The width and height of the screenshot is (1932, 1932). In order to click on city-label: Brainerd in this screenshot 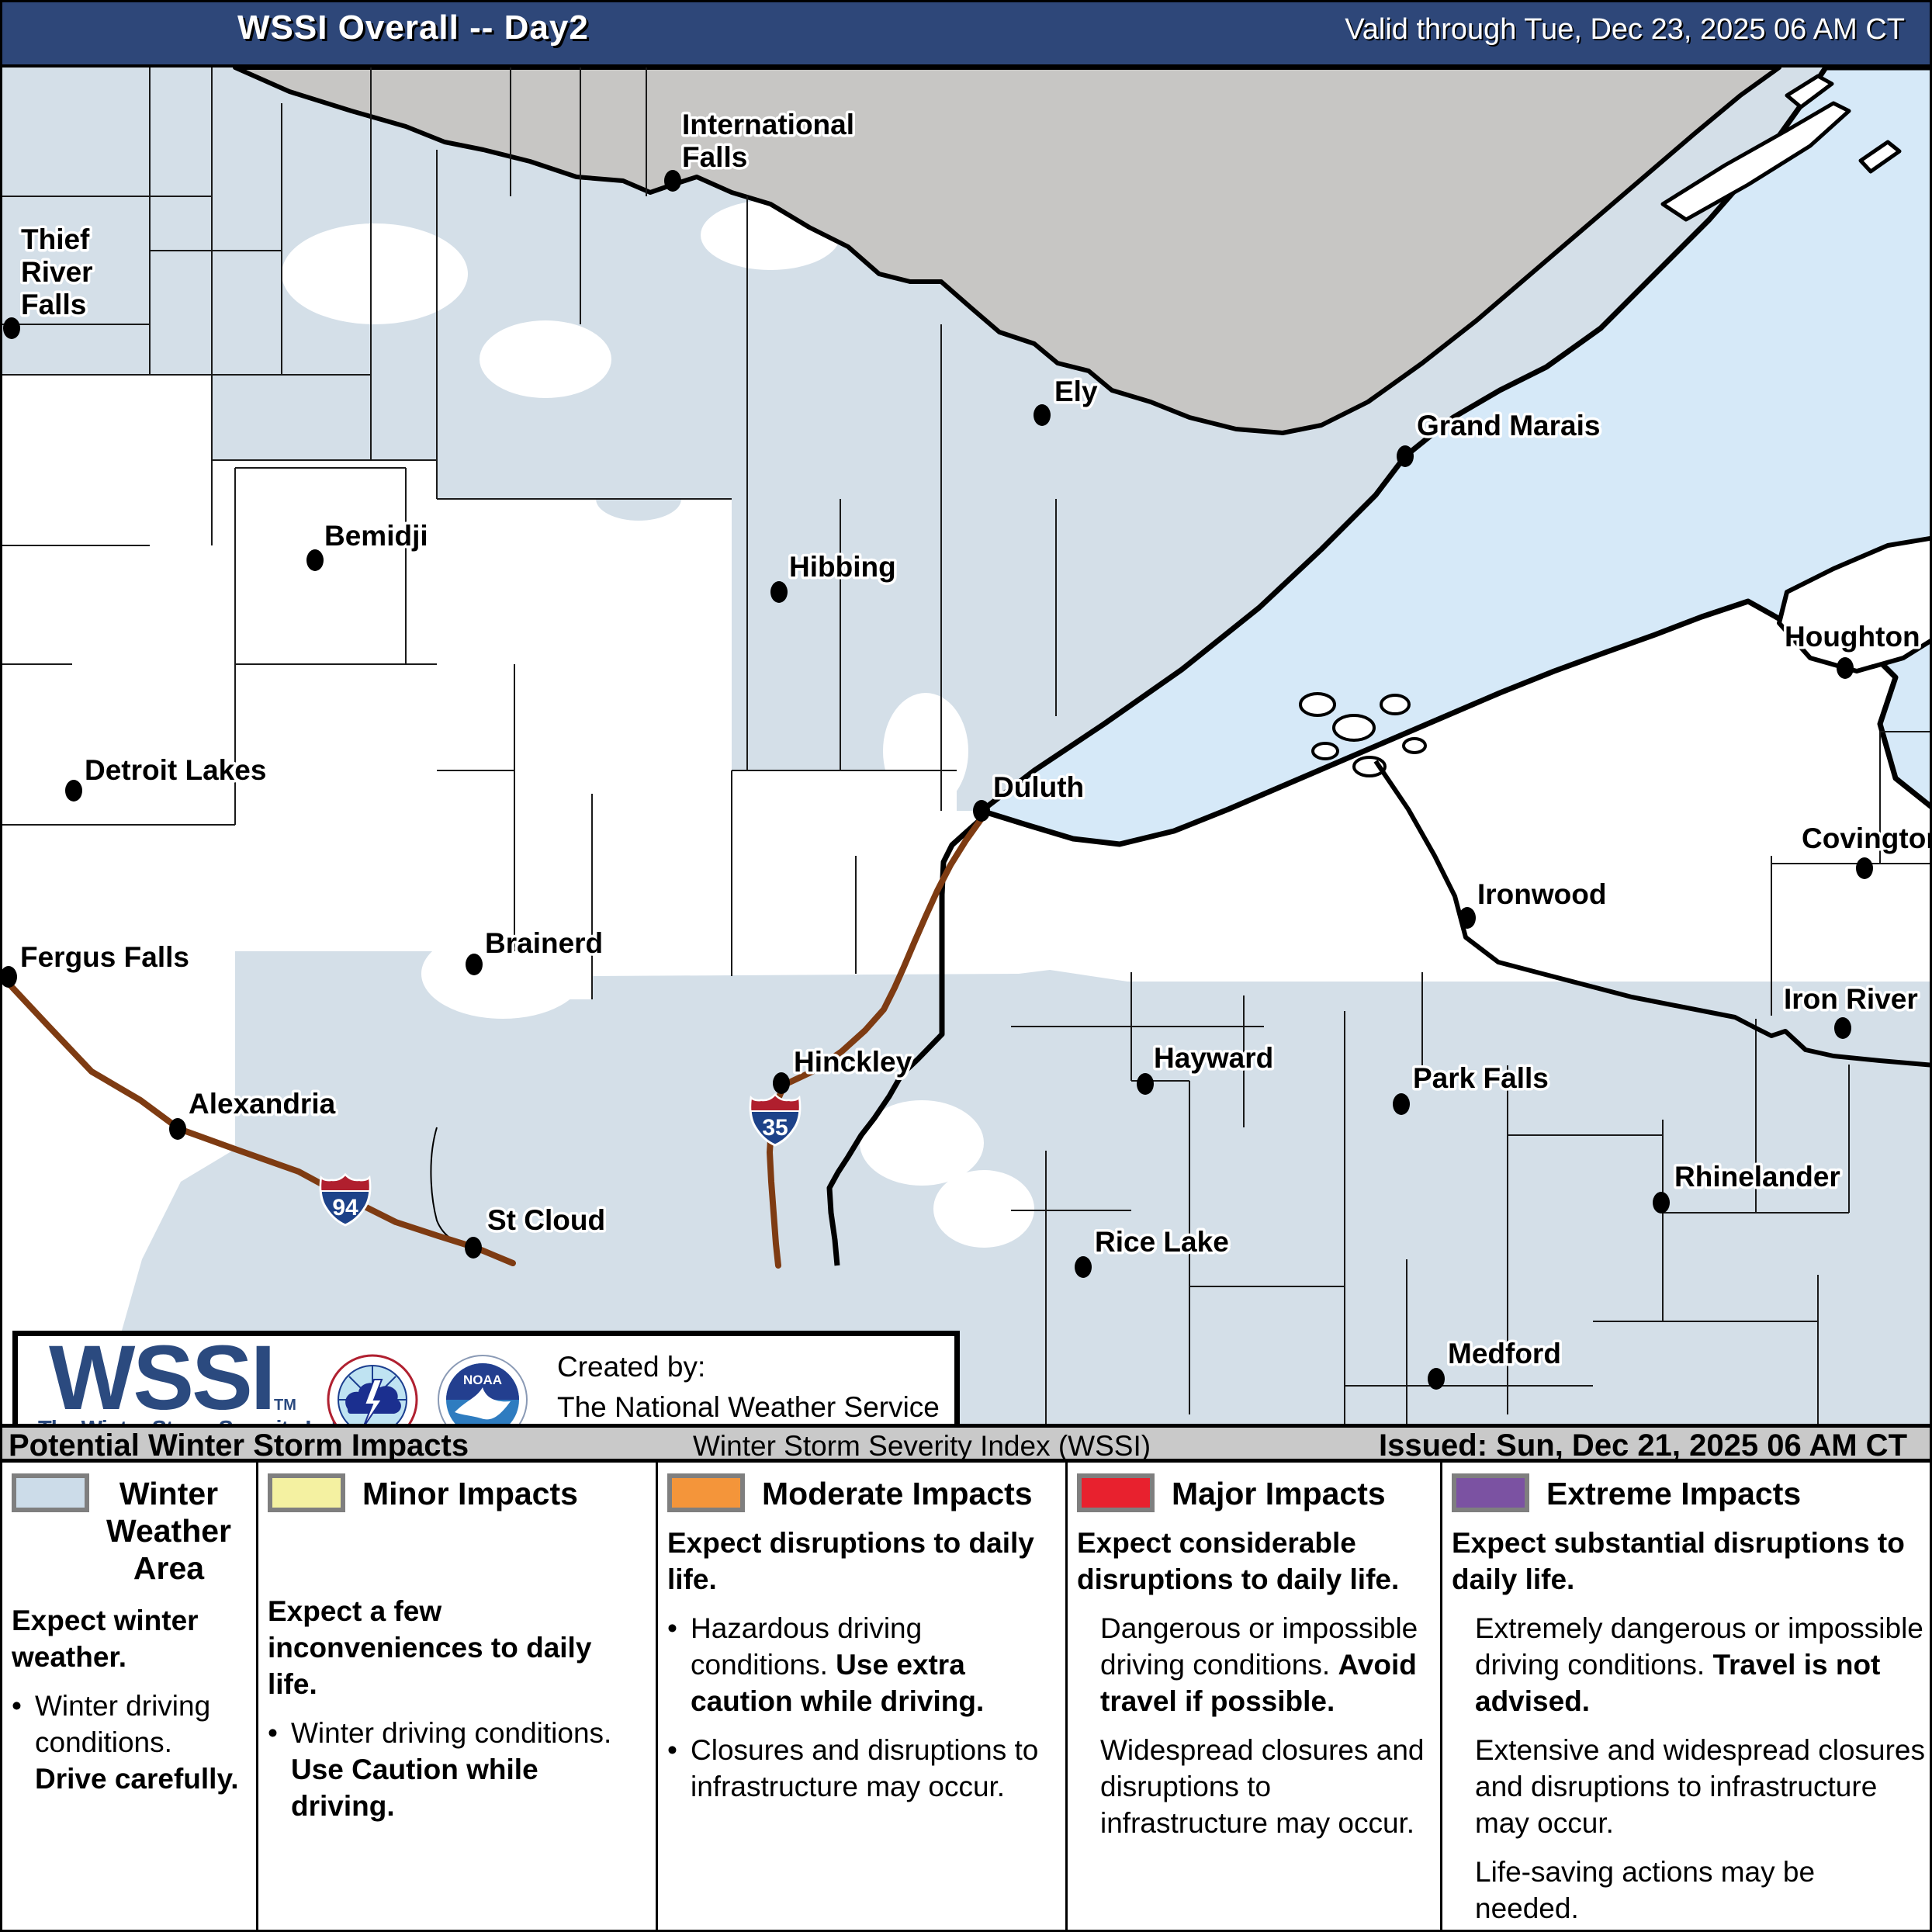, I will do `click(544, 943)`.